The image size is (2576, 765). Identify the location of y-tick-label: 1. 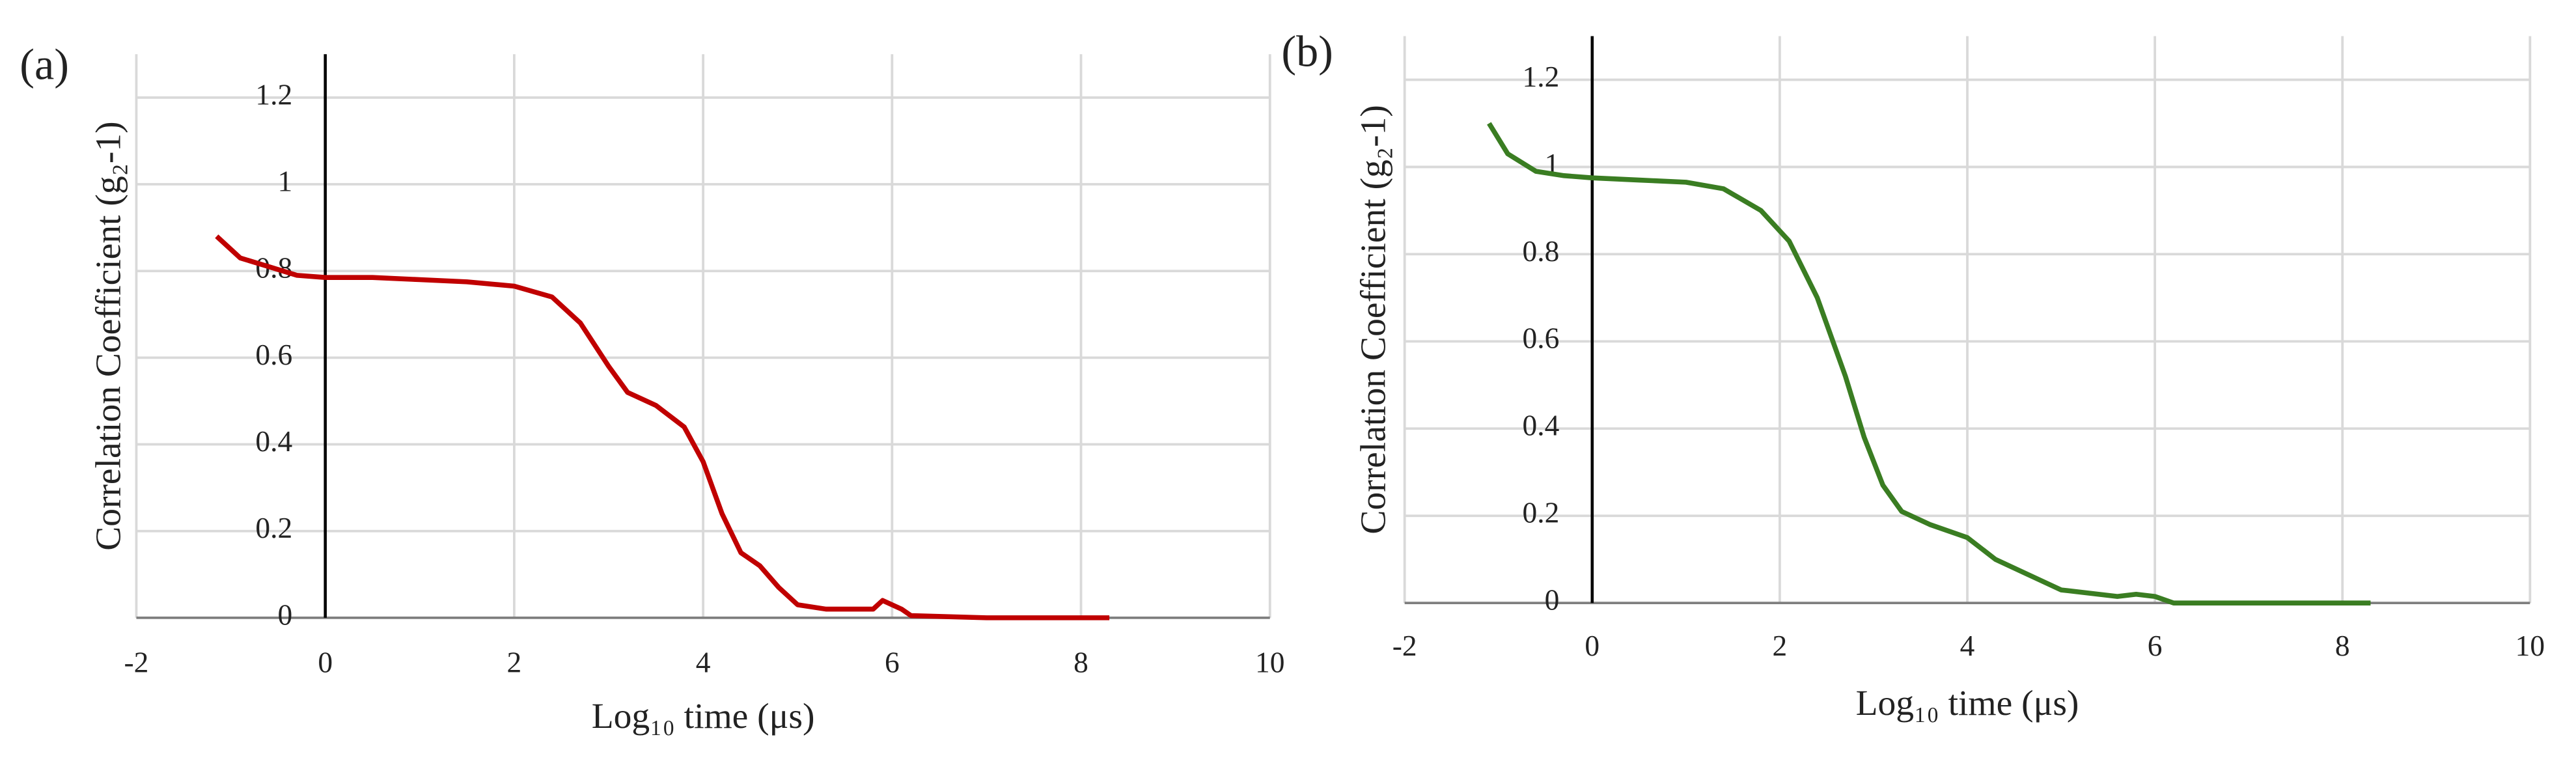
(284, 181).